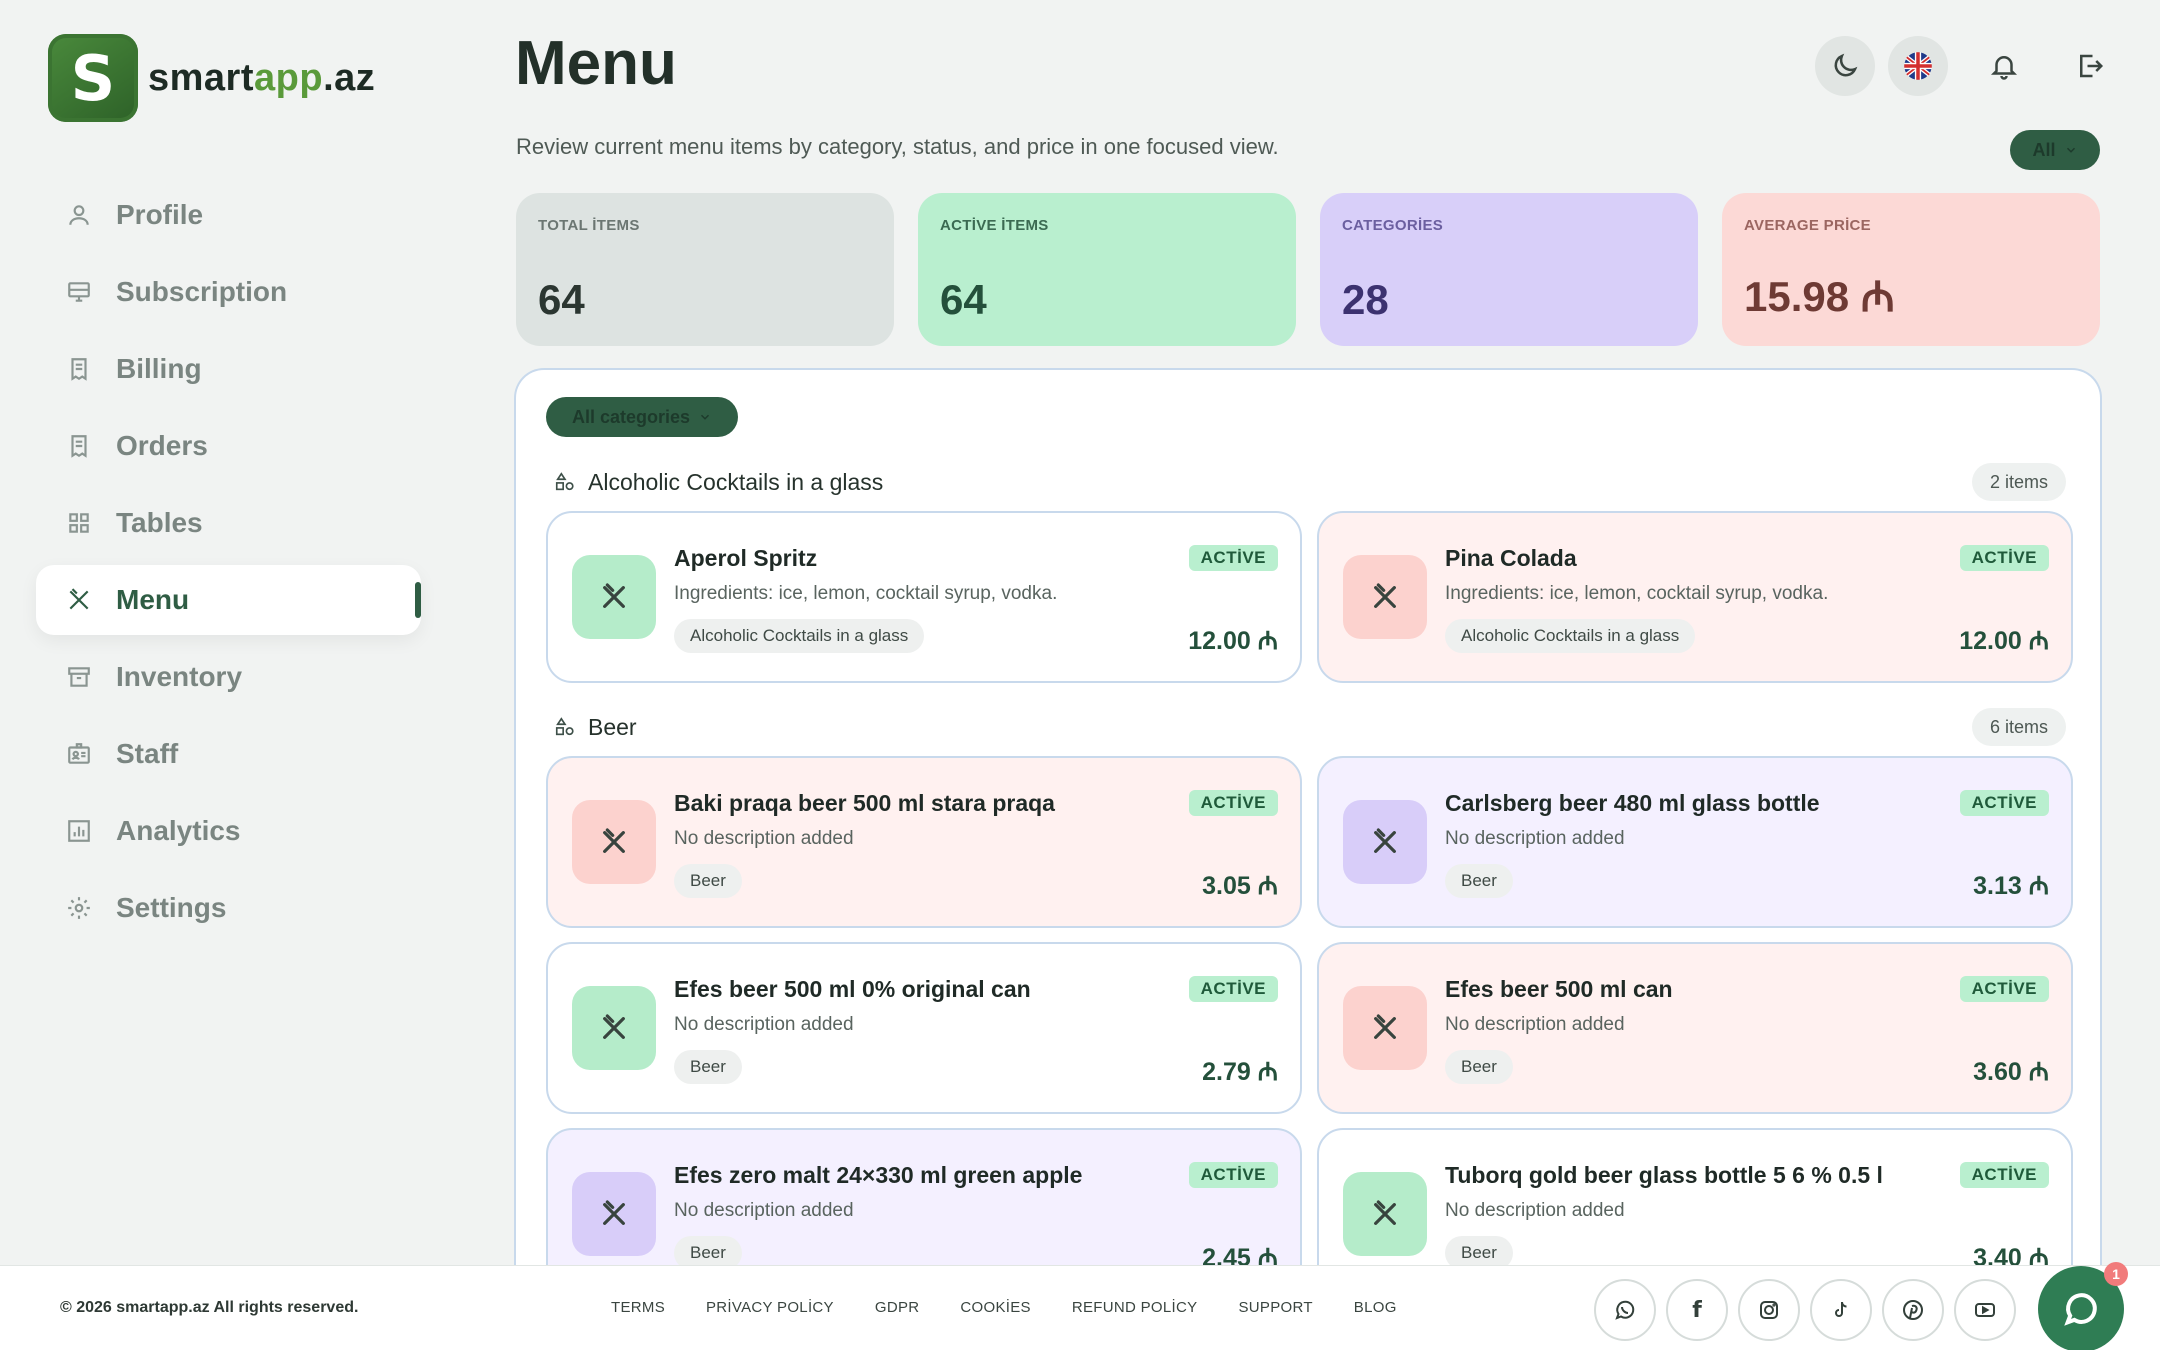  I want to click on sidebar-item-analytics: Analytics, so click(228, 831).